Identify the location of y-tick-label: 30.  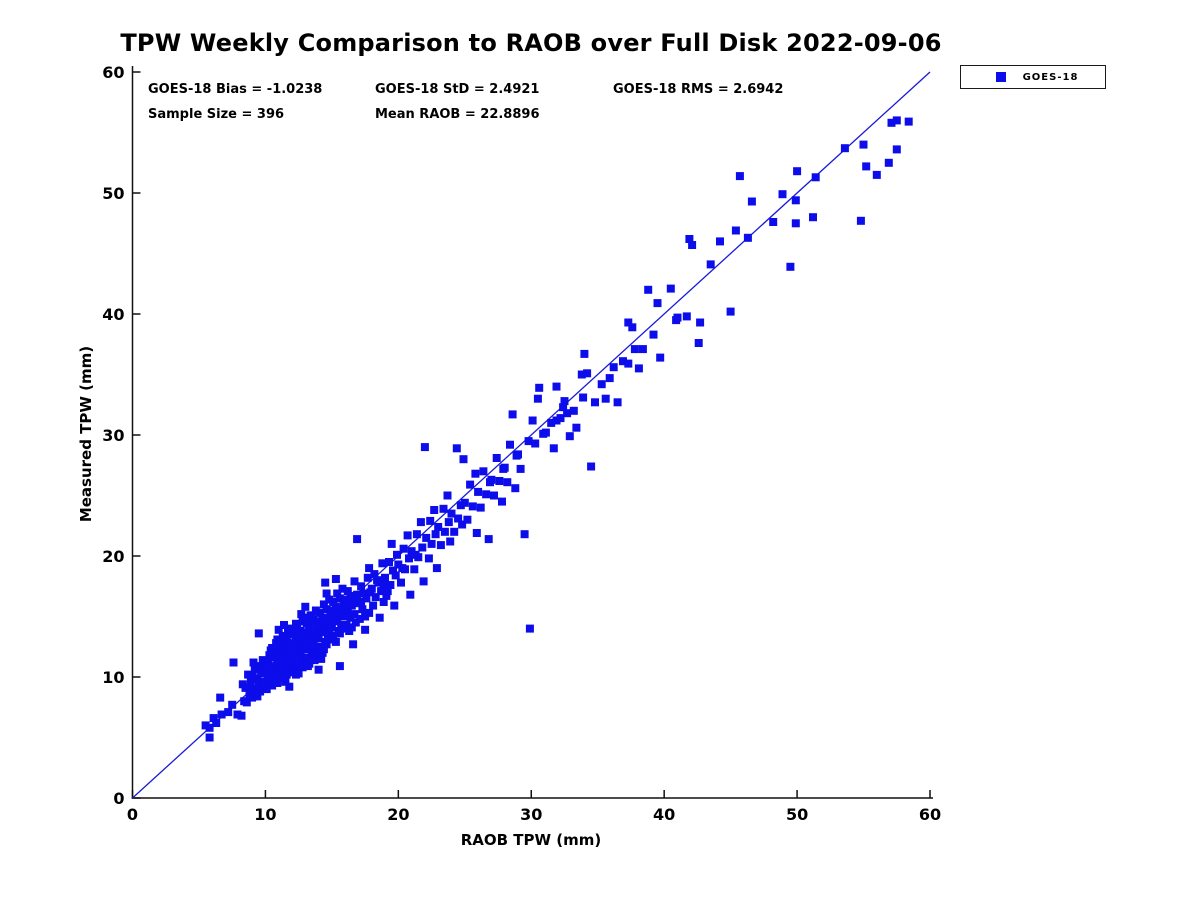
(113, 435).